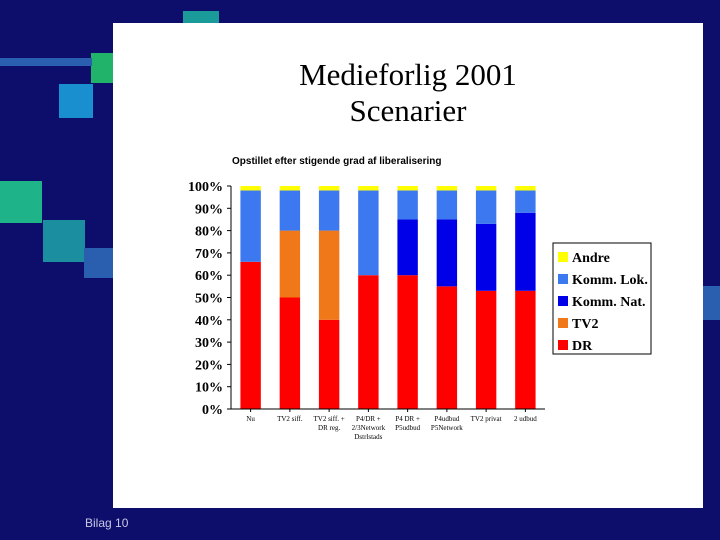 This screenshot has height=540, width=720. Describe the element at coordinates (209, 365) in the screenshot. I see `y-tick-label: 20%` at that location.